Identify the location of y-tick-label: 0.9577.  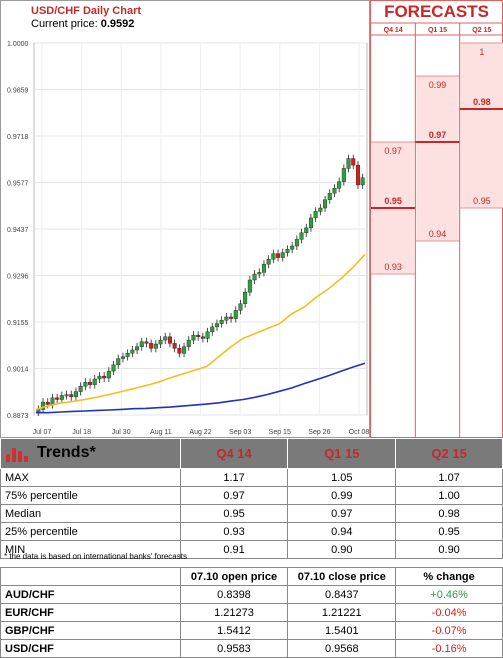
(18, 184).